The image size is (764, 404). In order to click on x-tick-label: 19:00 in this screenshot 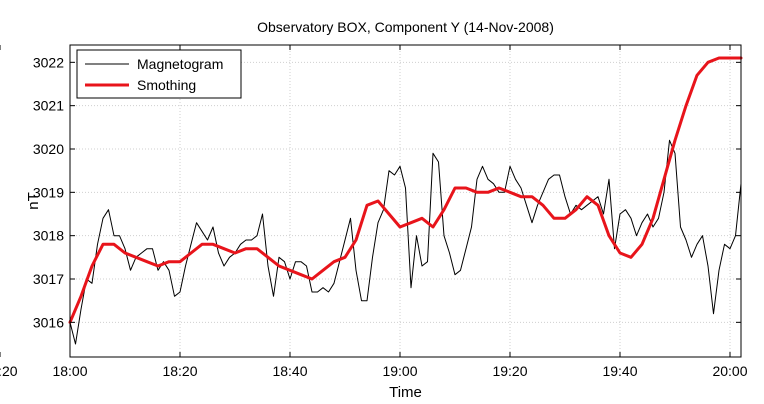, I will do `click(399, 371)`.